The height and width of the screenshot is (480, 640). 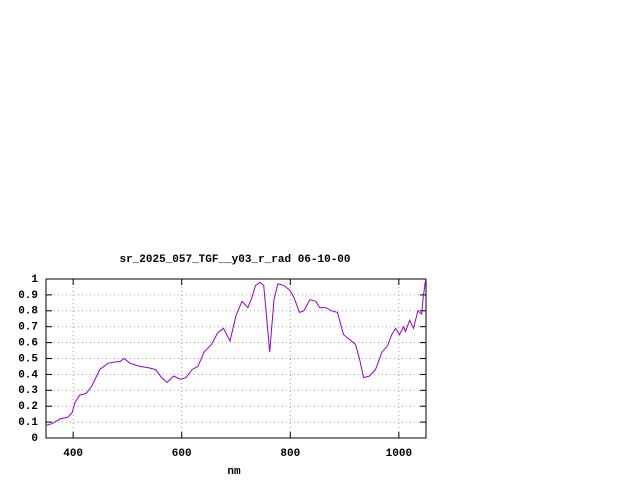 I want to click on y-tick-label: 0.7, so click(x=28, y=328).